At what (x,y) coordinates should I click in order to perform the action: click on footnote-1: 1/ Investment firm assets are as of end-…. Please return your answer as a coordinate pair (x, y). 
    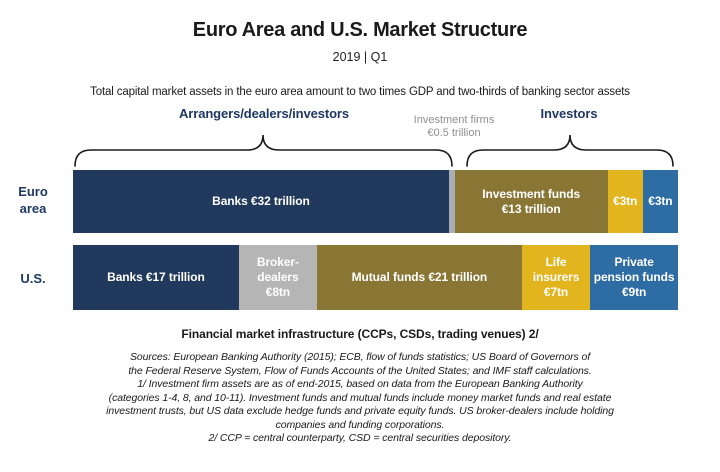
    Looking at the image, I should click on (360, 404).